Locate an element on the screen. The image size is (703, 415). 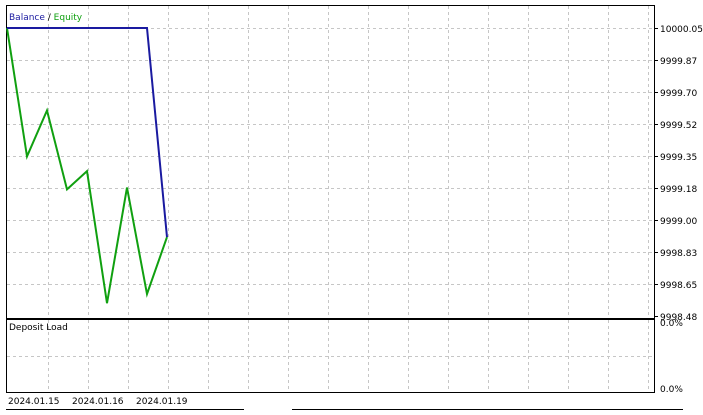
y-tick-label: 9998.83 is located at coordinates (678, 254).